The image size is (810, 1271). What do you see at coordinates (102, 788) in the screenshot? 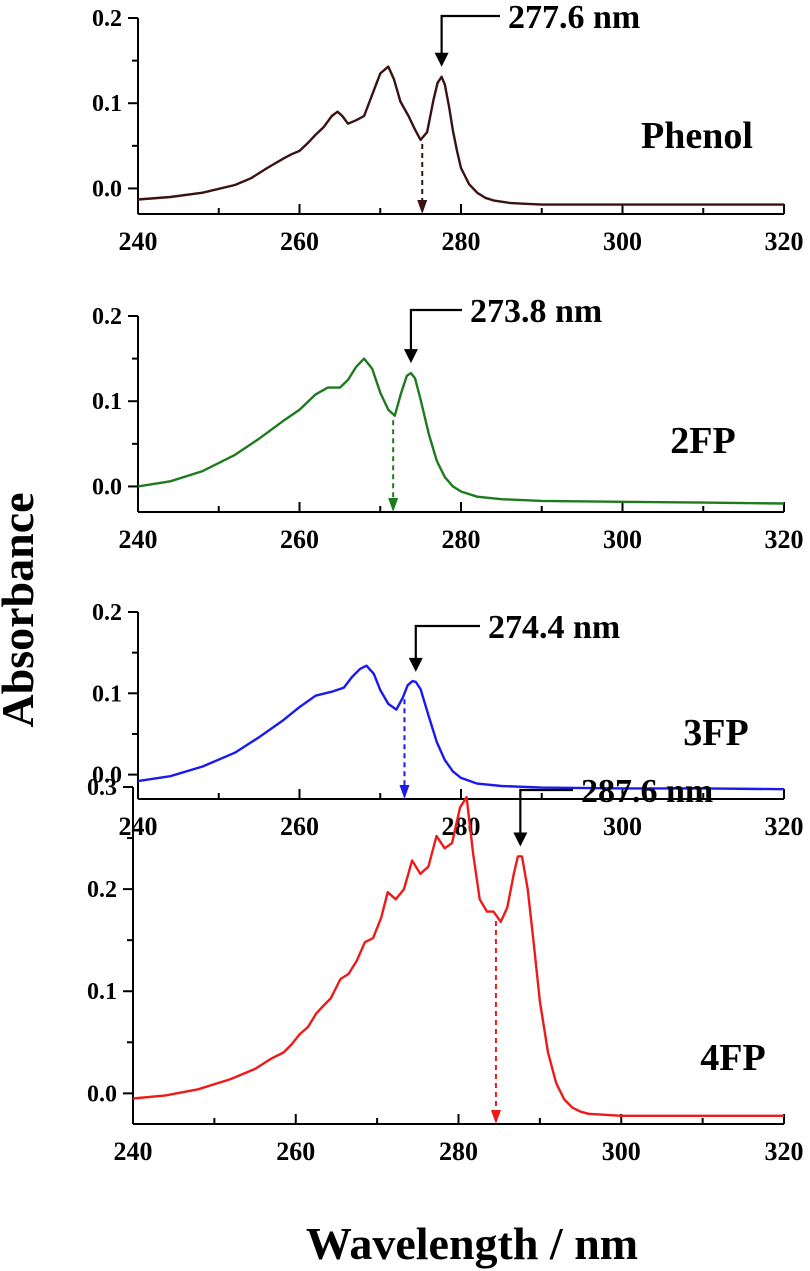
I see `y-tick-label: 0.3` at bounding box center [102, 788].